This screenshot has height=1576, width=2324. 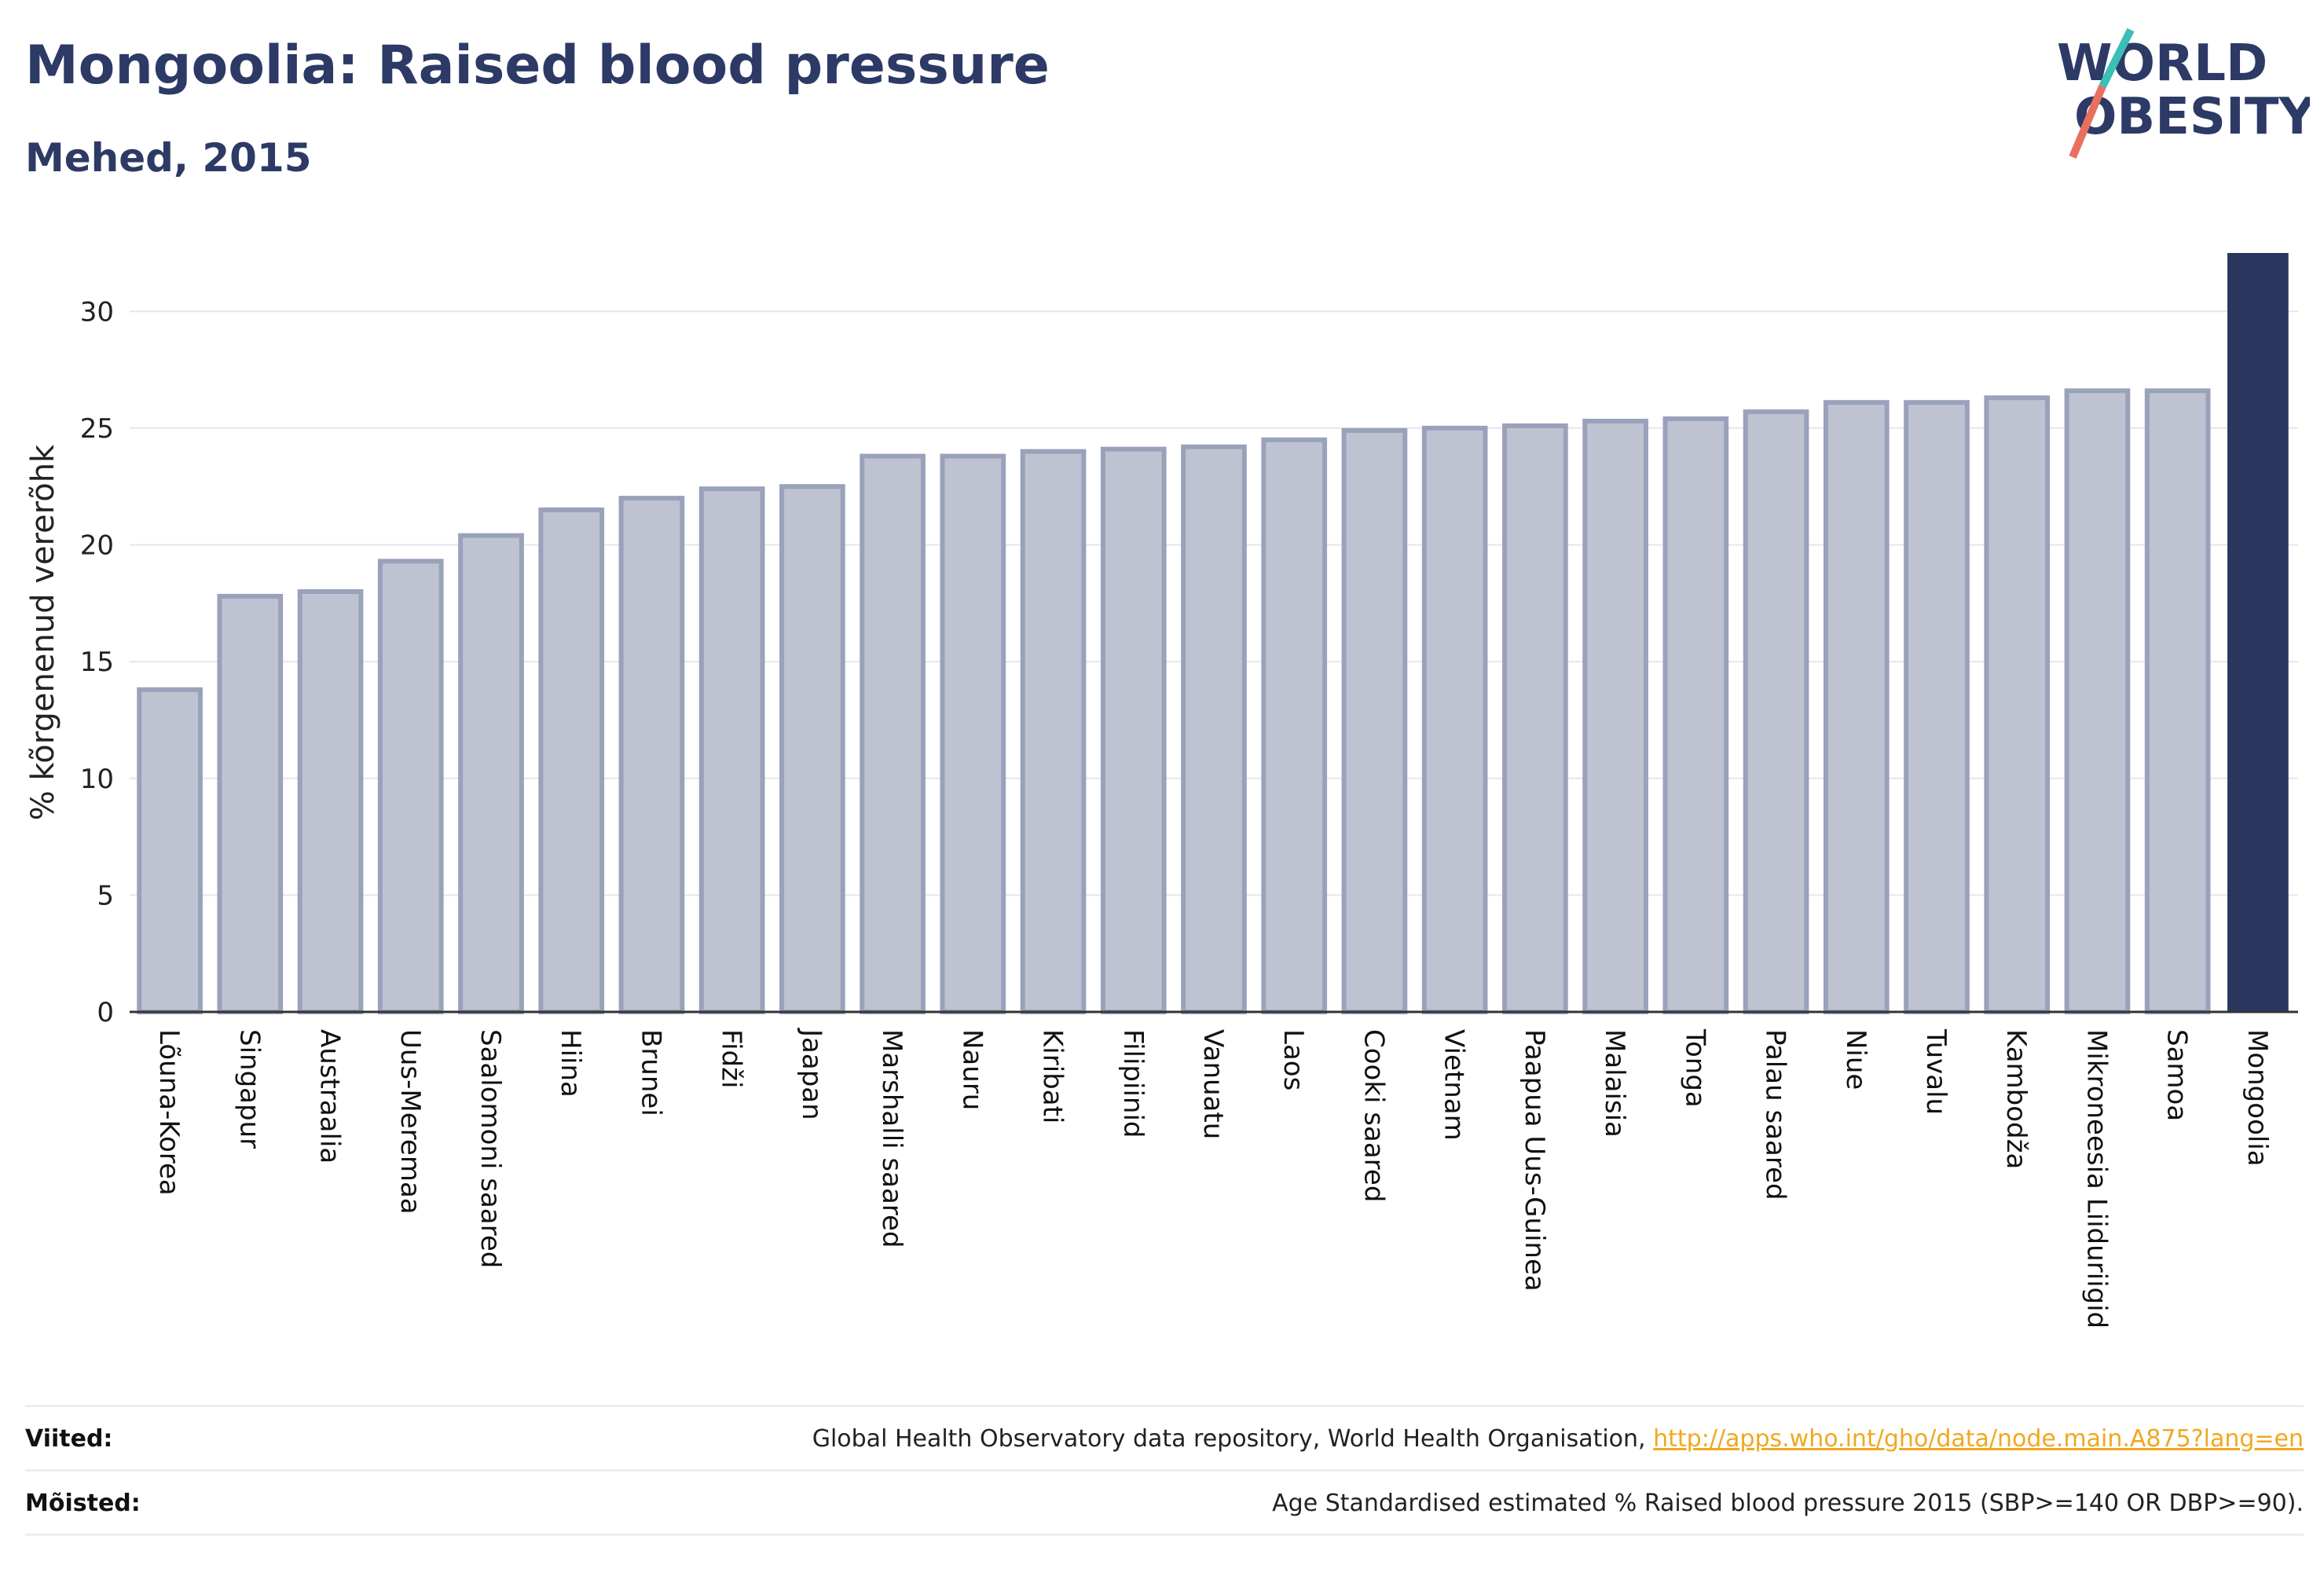 I want to click on x-tick-label: Filipiinid, so click(x=1133, y=1083).